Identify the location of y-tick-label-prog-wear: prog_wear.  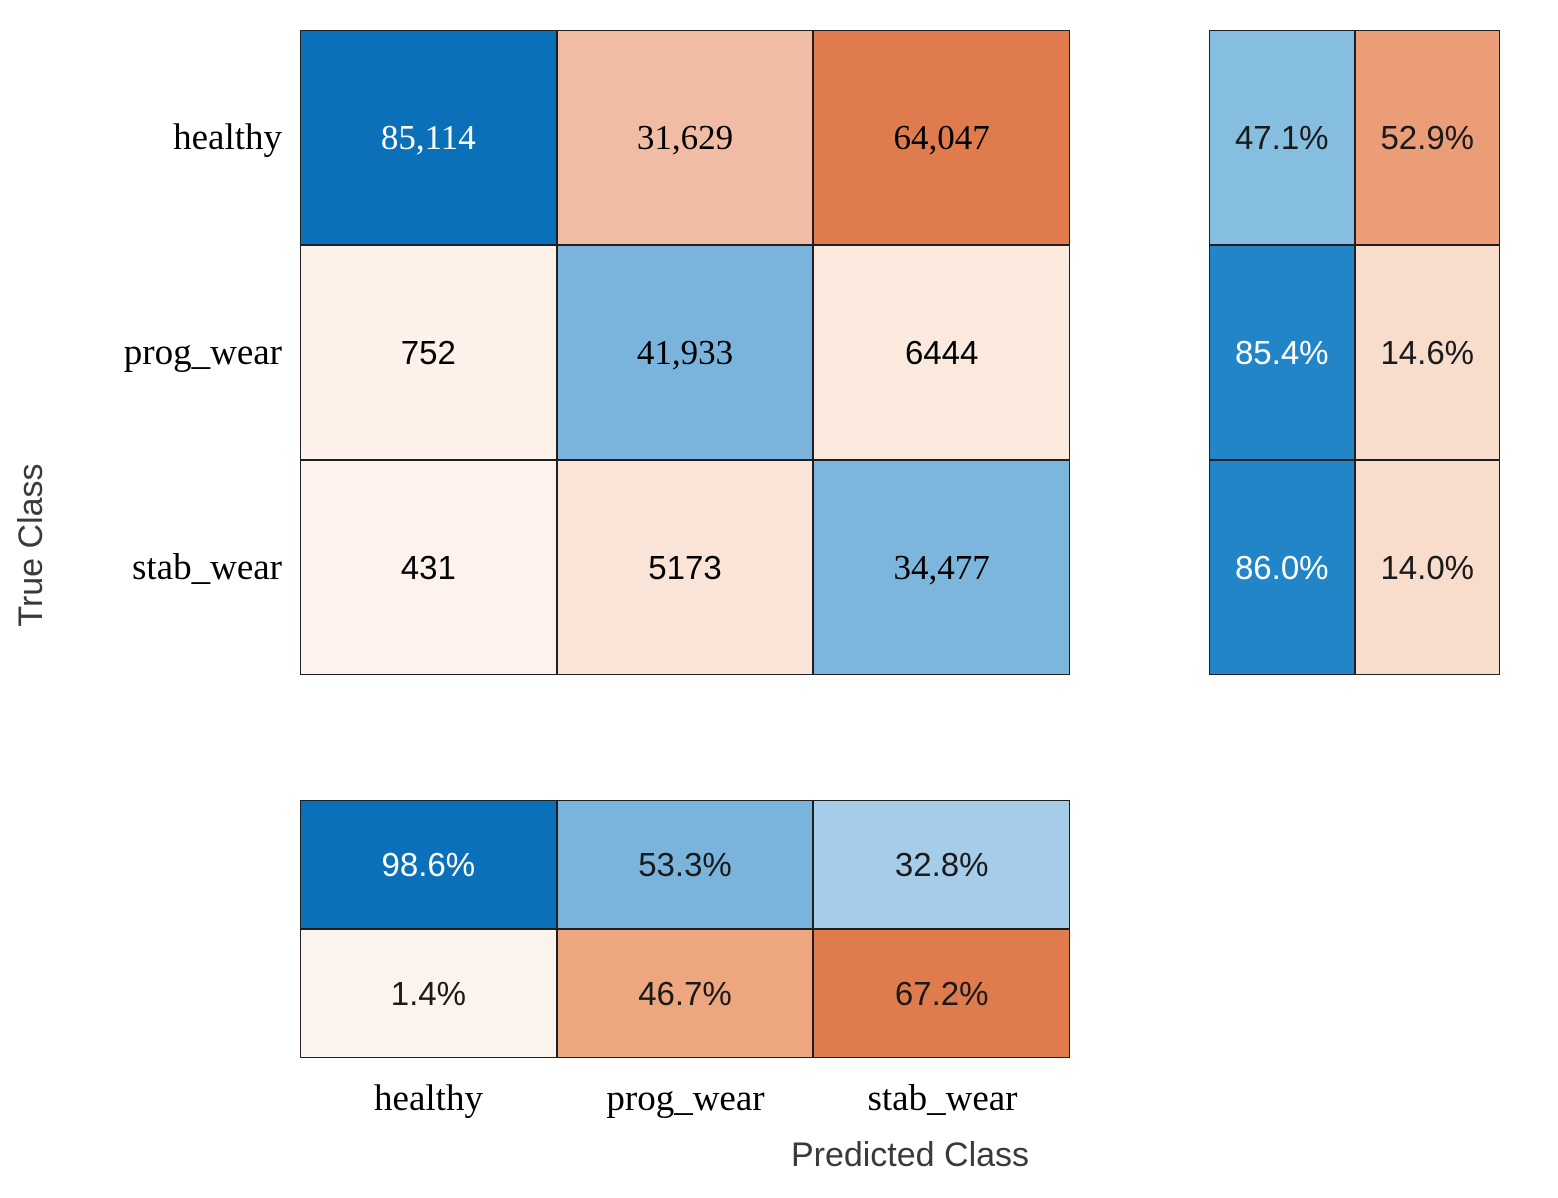
(202, 352).